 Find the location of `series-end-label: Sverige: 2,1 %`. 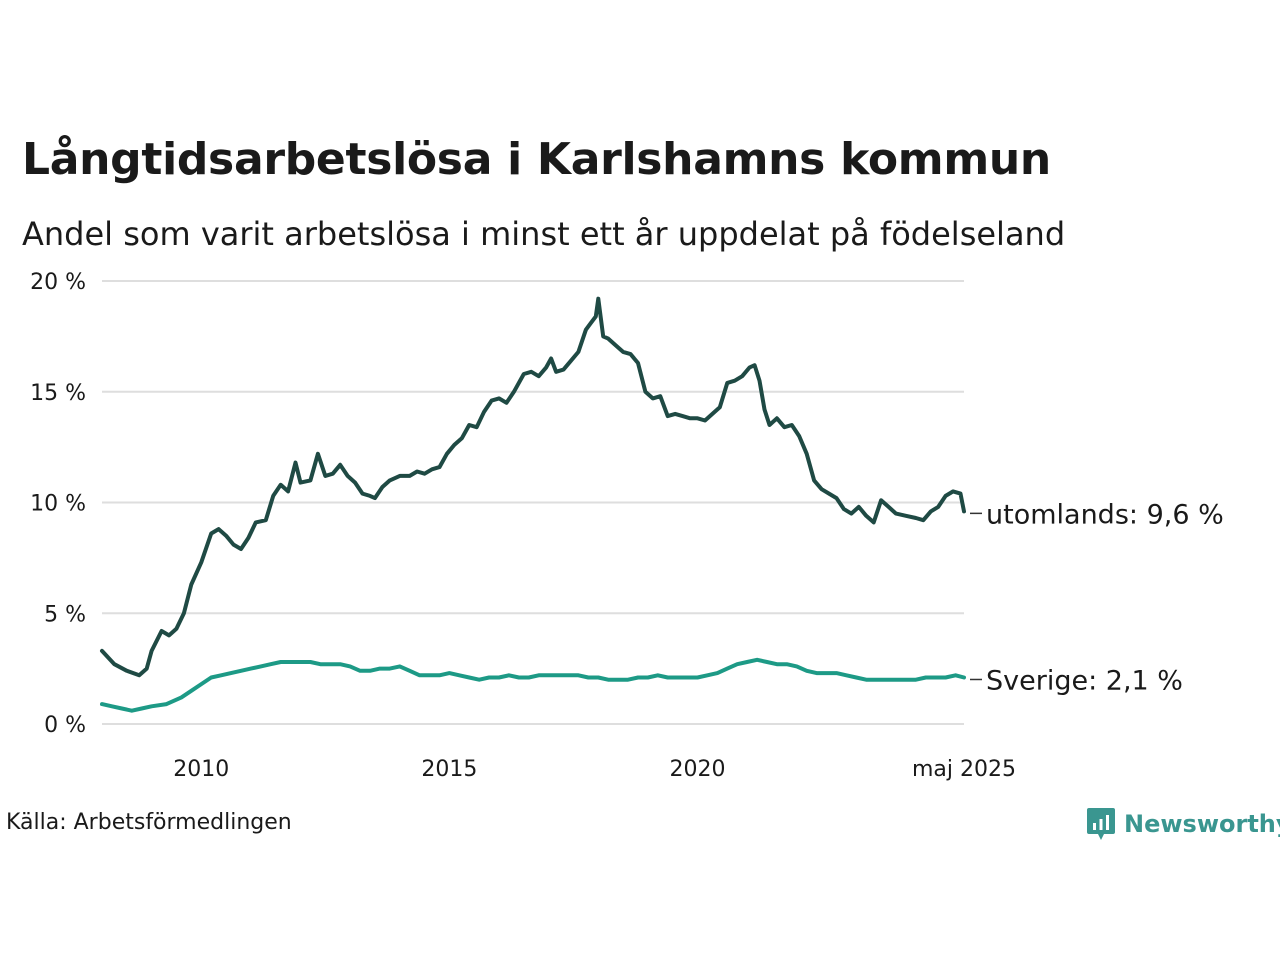

series-end-label: Sverige: 2,1 % is located at coordinates (1084, 680).